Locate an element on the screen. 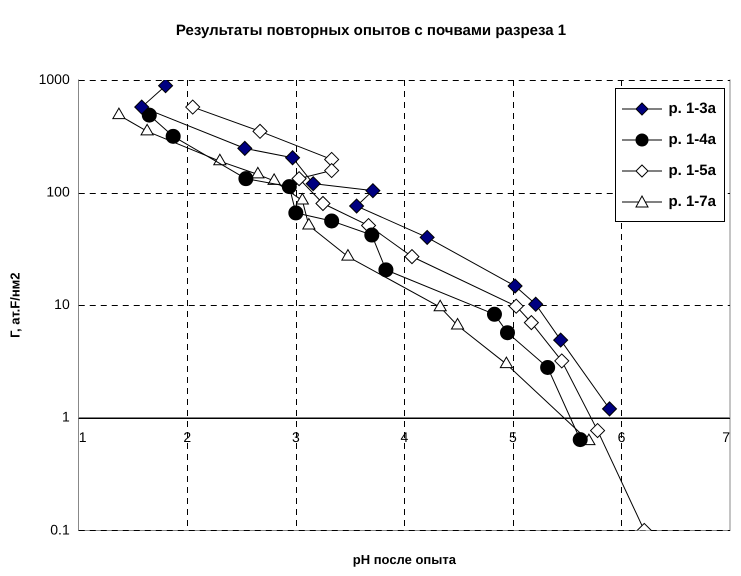 This screenshot has height=576, width=741. y-tick-label: 10 is located at coordinates (62, 304).